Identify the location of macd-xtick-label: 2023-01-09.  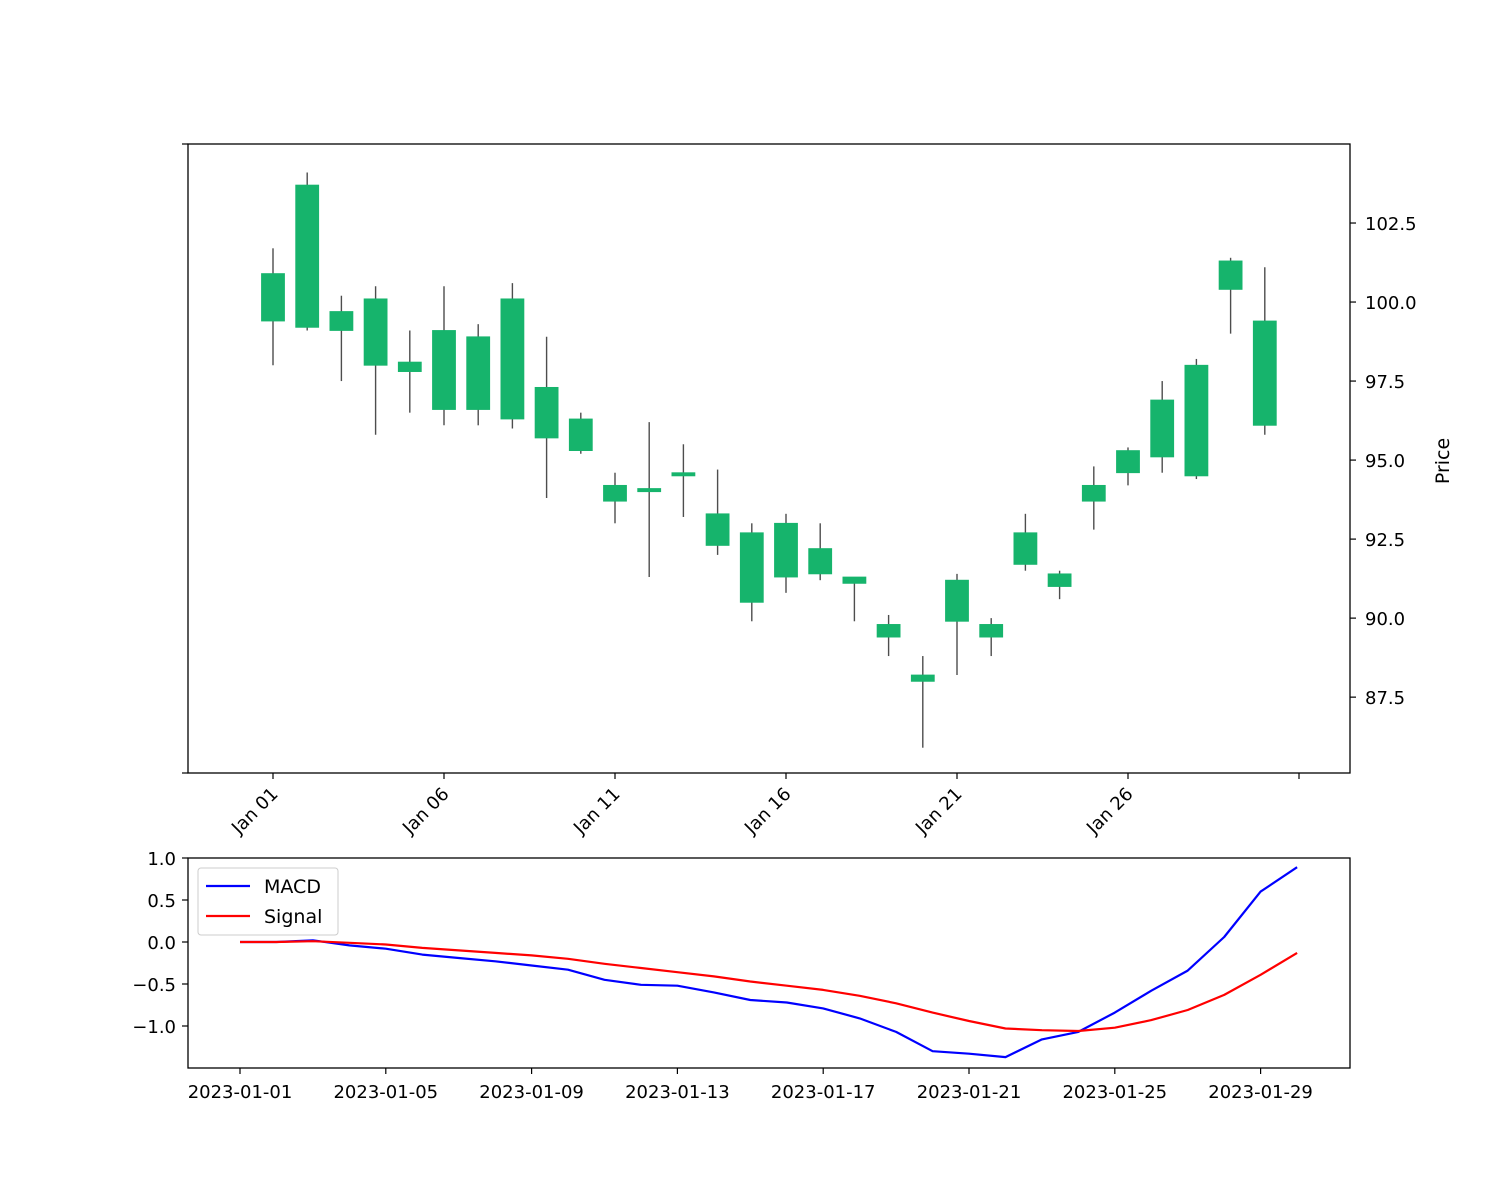
(531, 1092).